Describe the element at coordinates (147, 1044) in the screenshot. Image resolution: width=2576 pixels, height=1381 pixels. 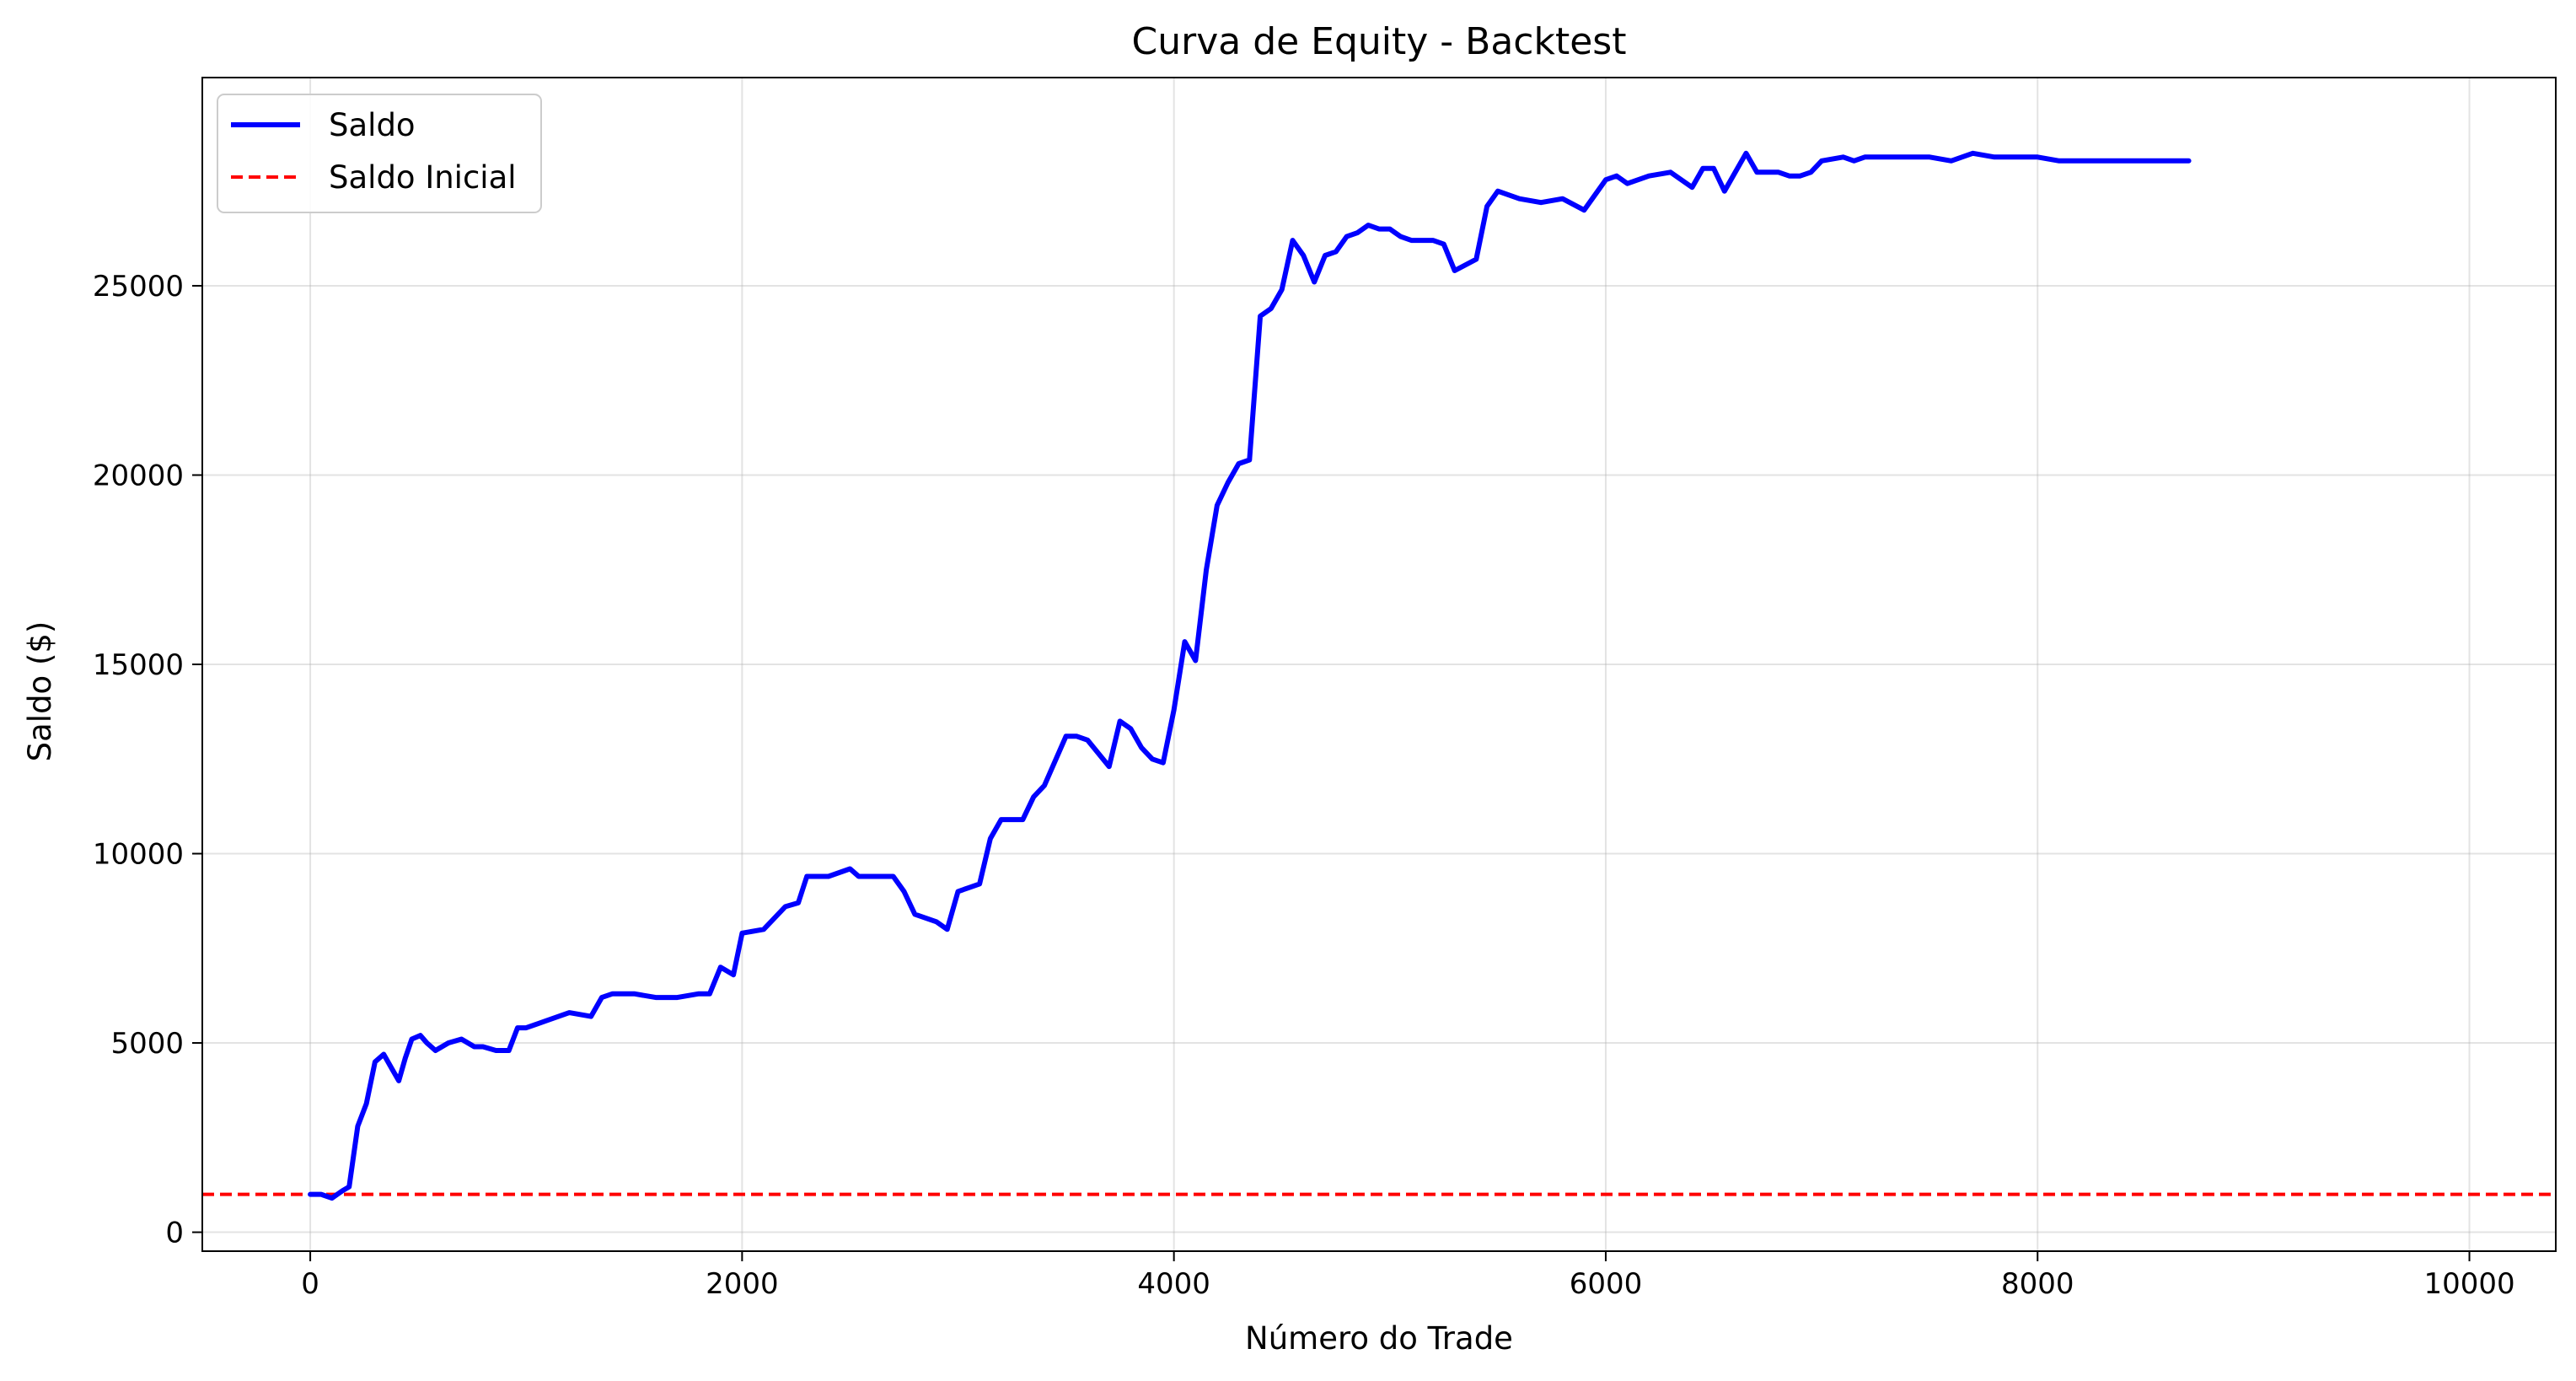
I see `y-tick-label: 5000` at that location.